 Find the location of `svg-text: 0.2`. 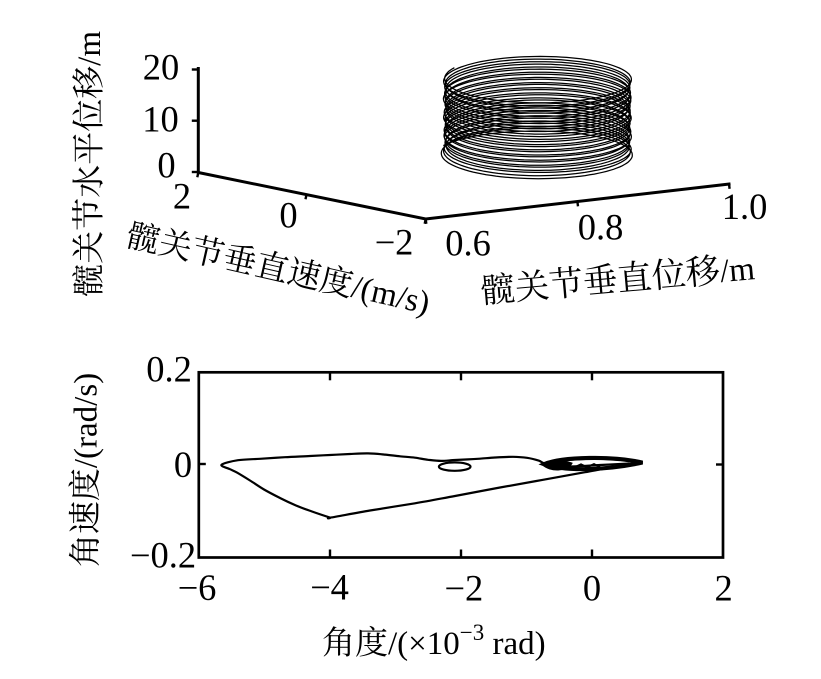

svg-text: 0.2 is located at coordinates (169, 369).